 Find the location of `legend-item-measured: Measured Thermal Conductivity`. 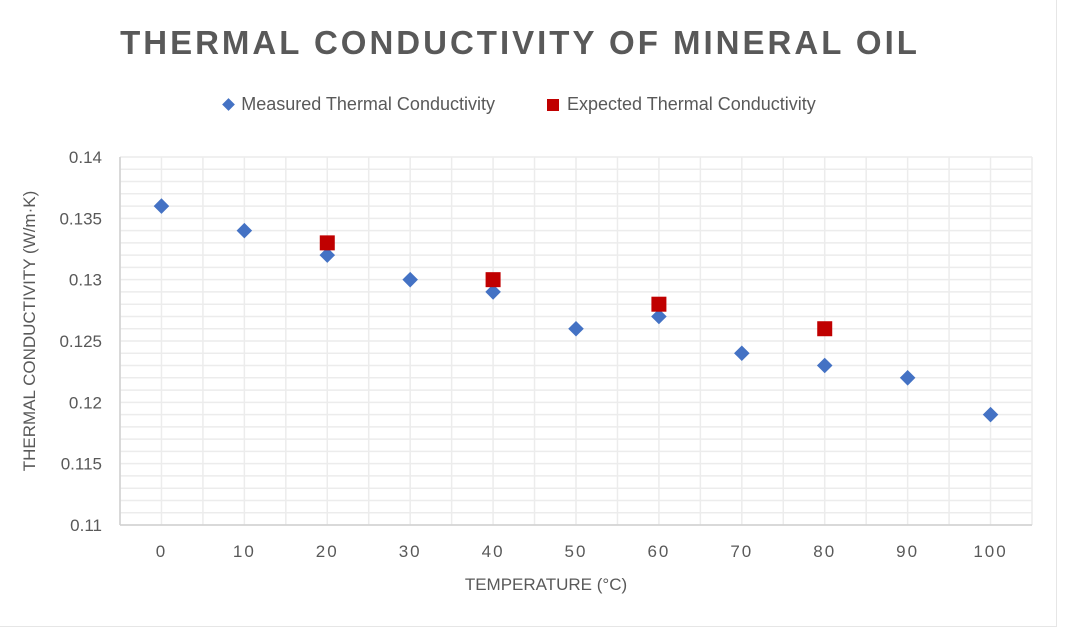

legend-item-measured: Measured Thermal Conductivity is located at coordinates (358, 104).